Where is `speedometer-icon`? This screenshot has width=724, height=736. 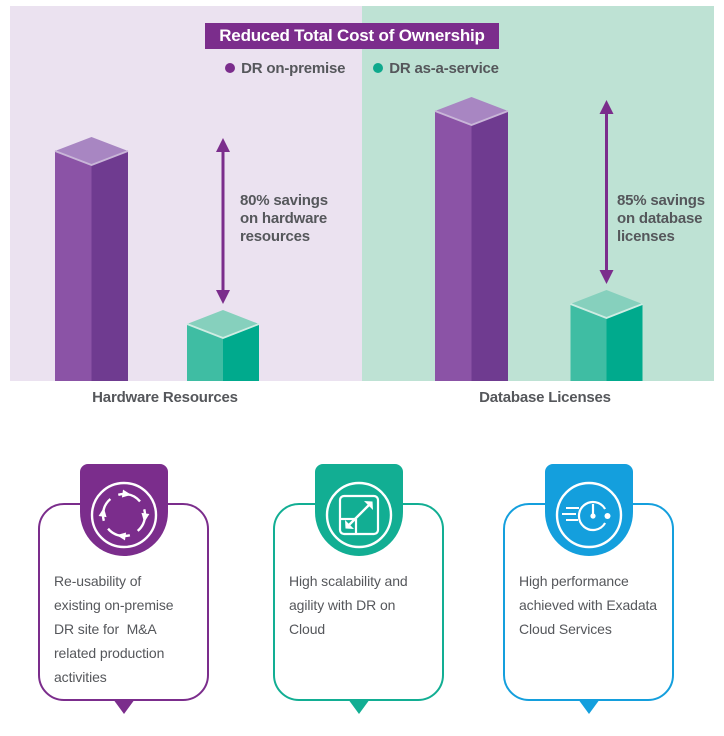
speedometer-icon is located at coordinates (588, 515).